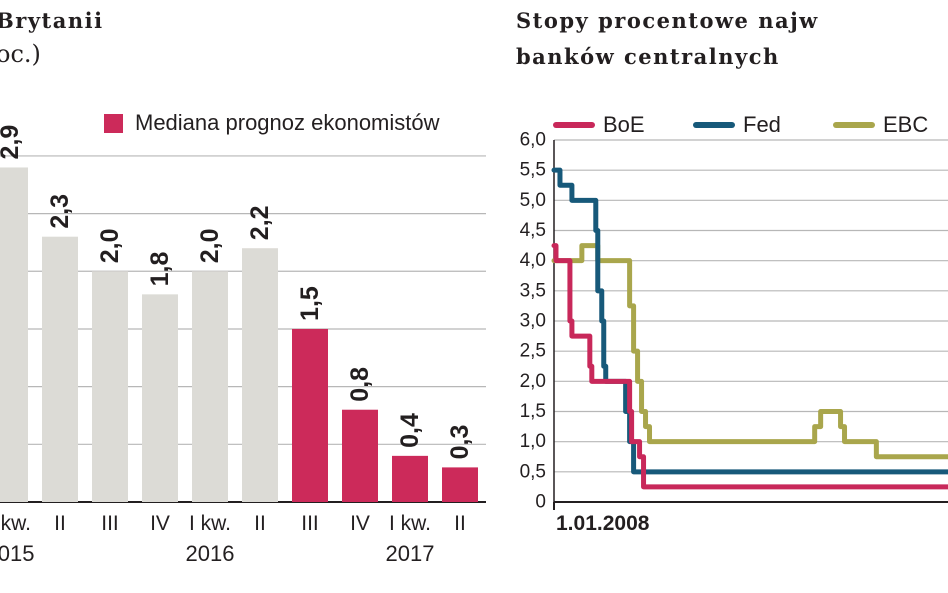 Image resolution: width=948 pixels, height=593 pixels. Describe the element at coordinates (599, 125) in the screenshot. I see `right-chart-legend-boe: BoE` at that location.